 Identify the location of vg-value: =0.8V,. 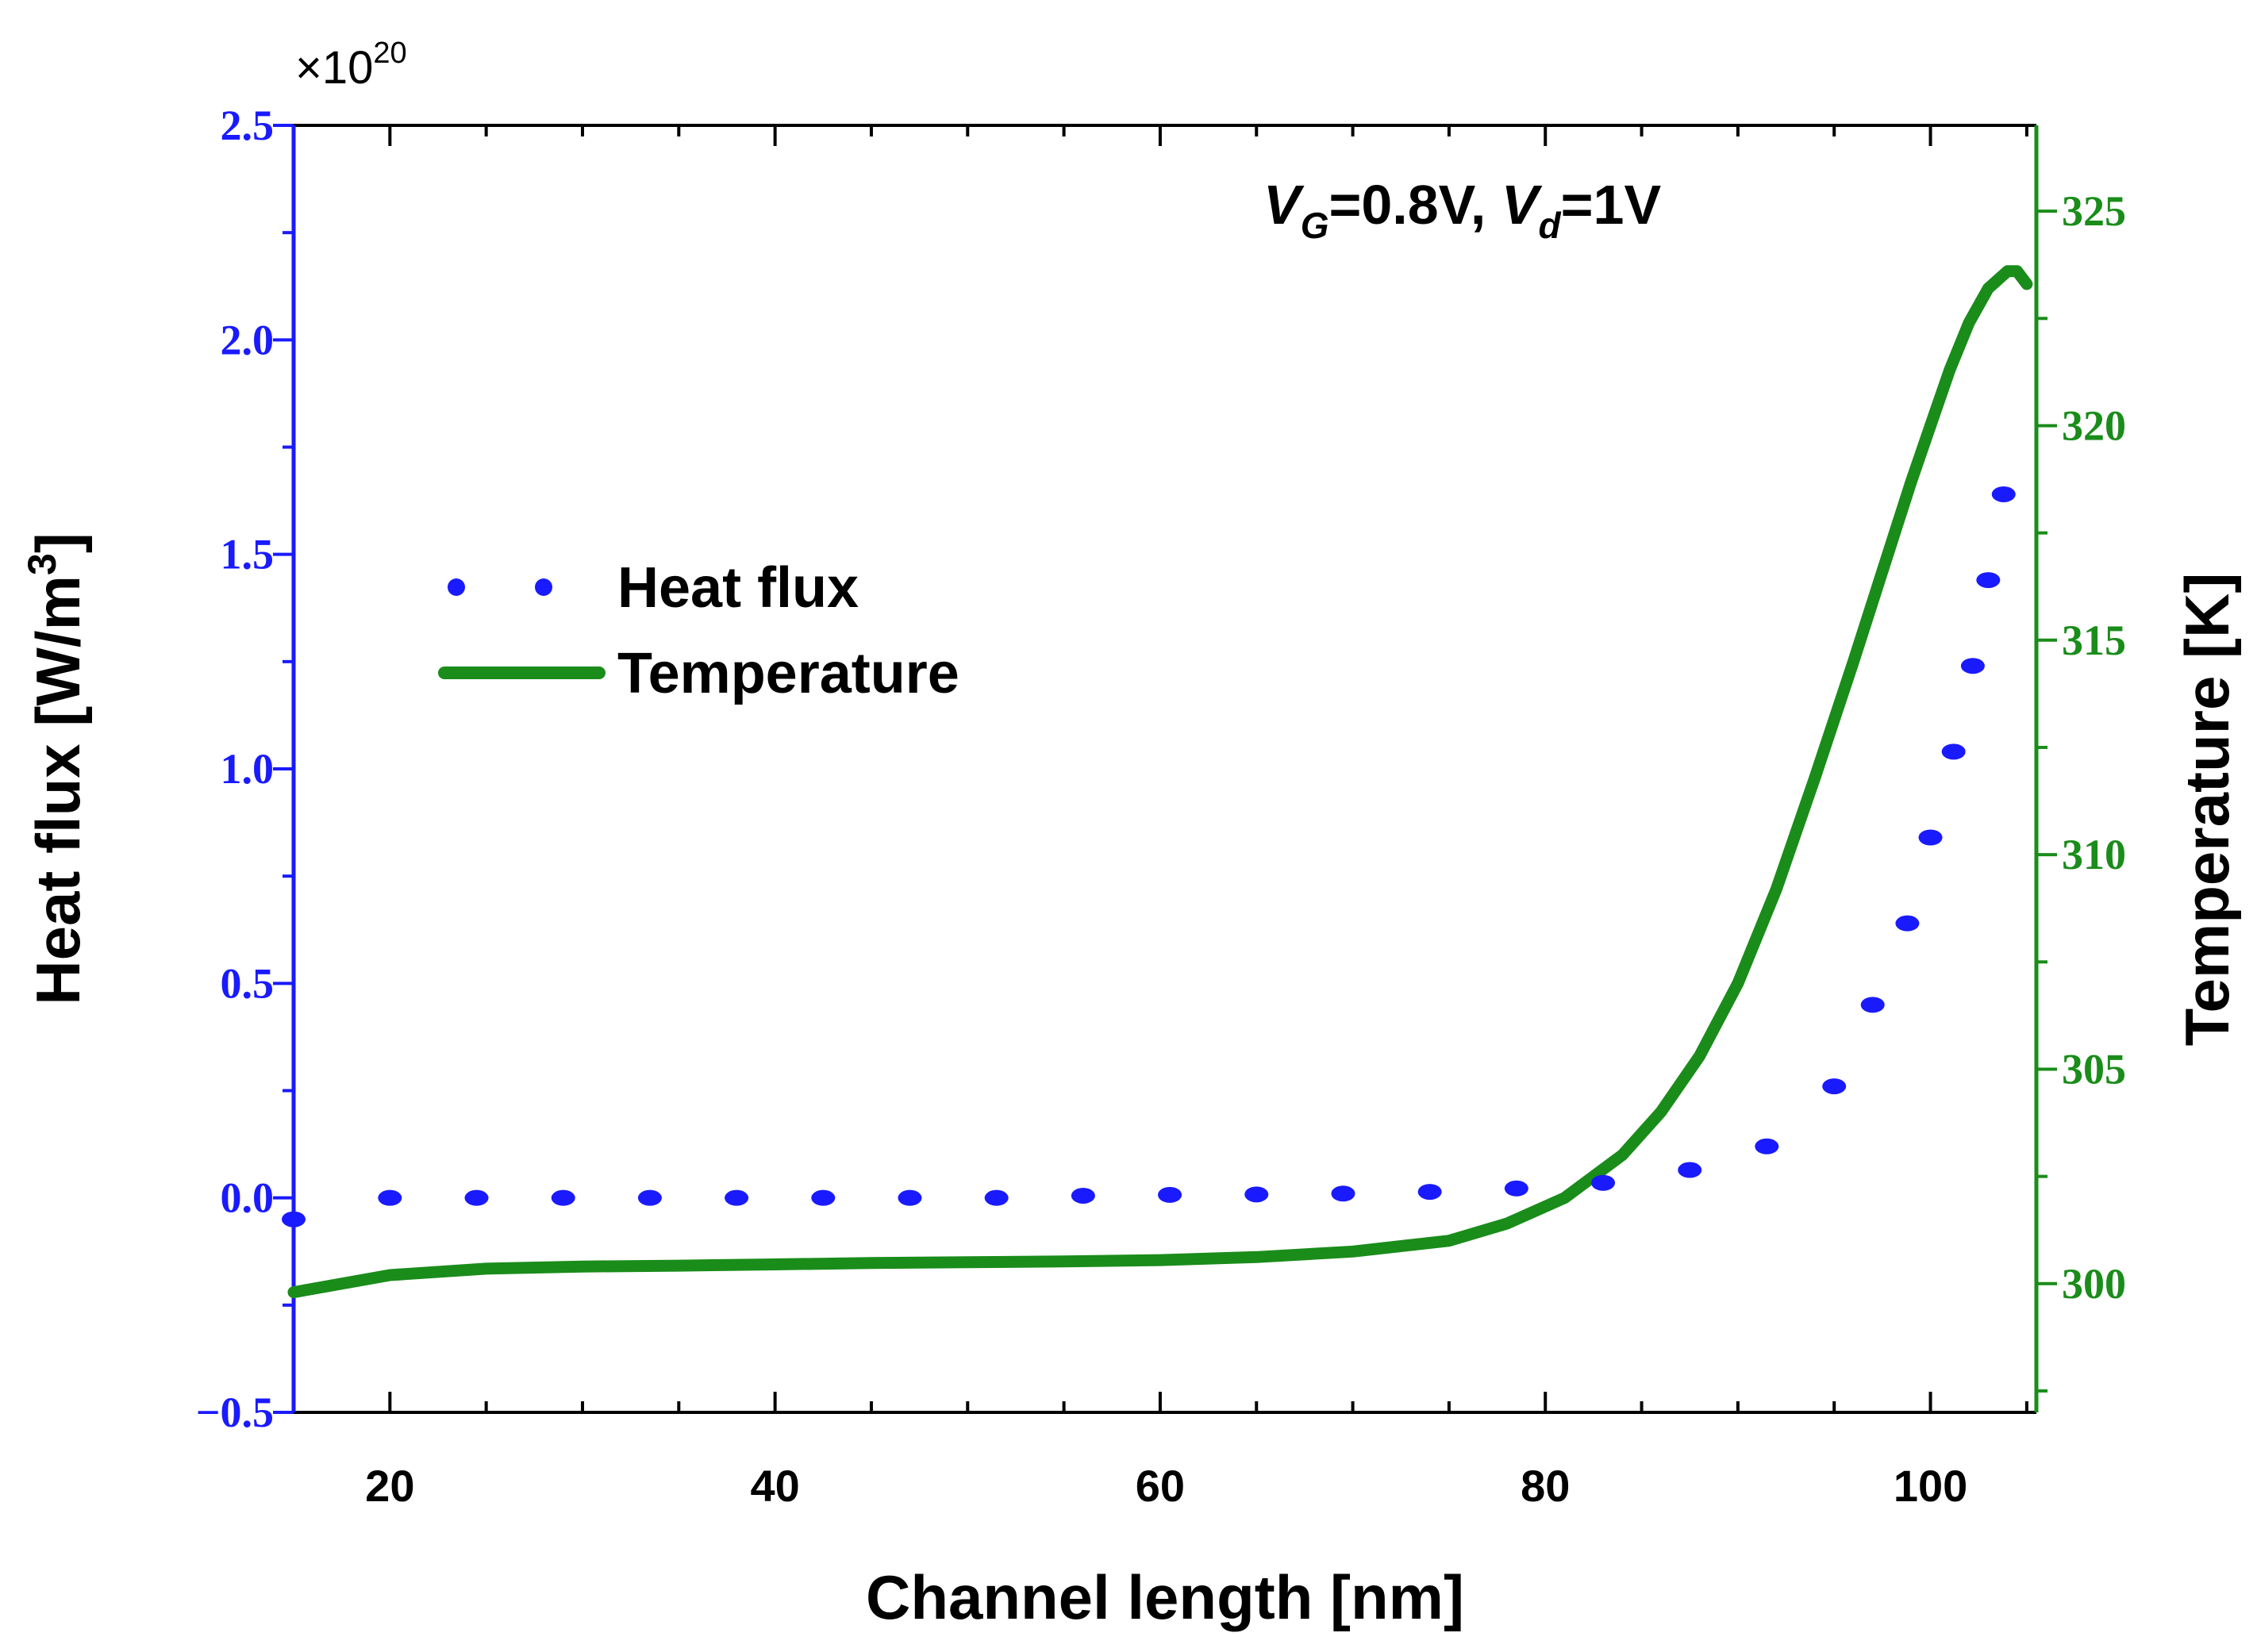
(1414, 205).